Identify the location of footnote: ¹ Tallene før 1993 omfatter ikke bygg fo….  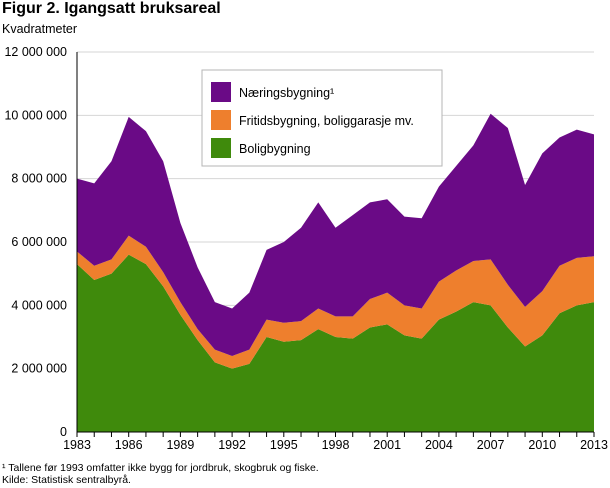
(160, 468).